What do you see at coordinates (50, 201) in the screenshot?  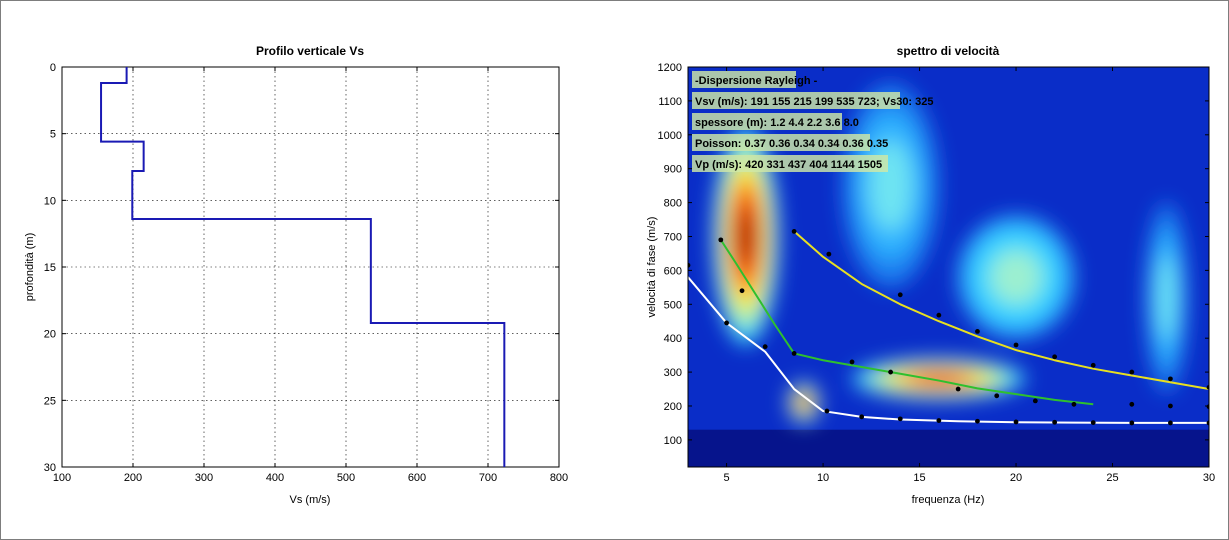 I see `profile-ytick-label: 10` at bounding box center [50, 201].